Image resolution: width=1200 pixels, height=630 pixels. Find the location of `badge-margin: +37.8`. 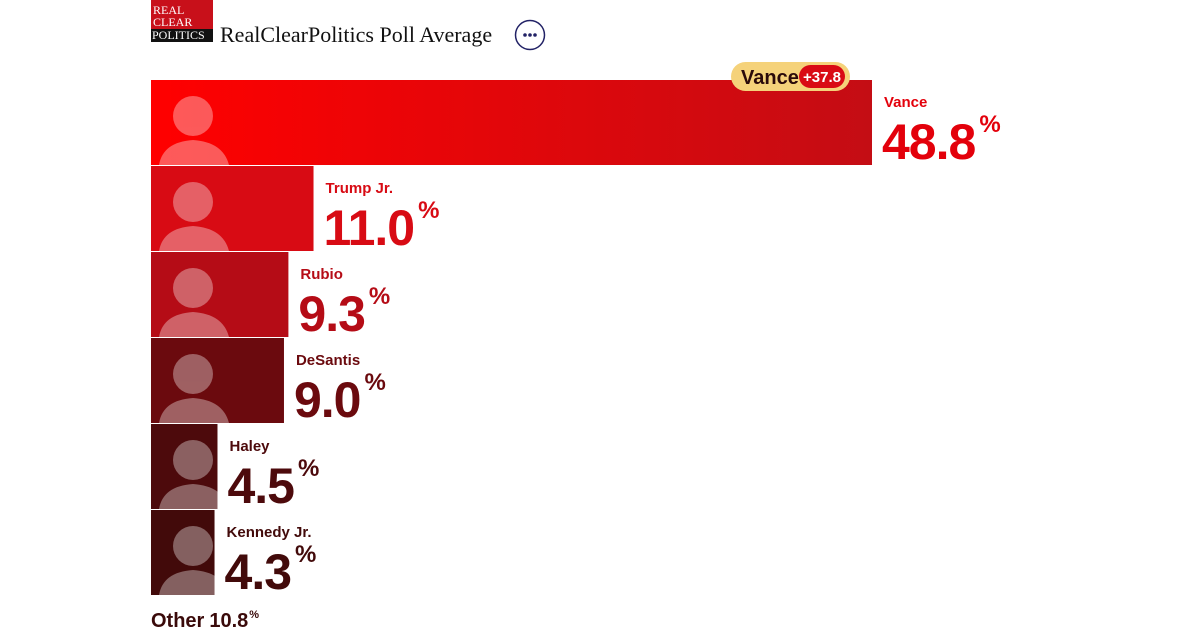

badge-margin: +37.8 is located at coordinates (822, 77).